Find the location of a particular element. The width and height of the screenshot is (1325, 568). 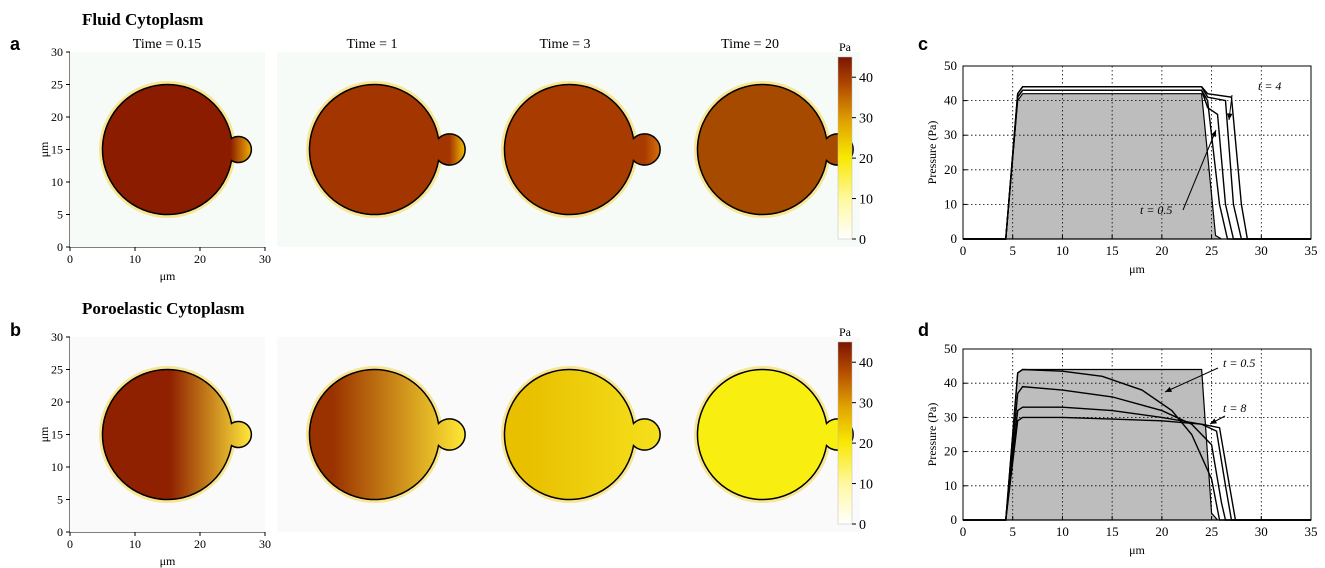

annotation-label: t = 4 is located at coordinates (1269, 86).